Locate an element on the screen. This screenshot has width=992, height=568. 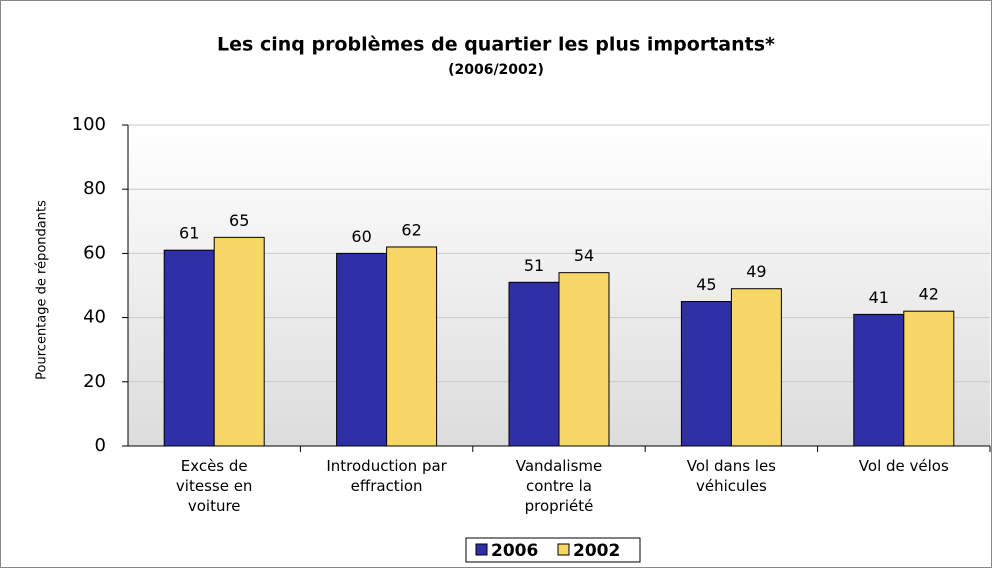
value-label: 41 is located at coordinates (879, 297).